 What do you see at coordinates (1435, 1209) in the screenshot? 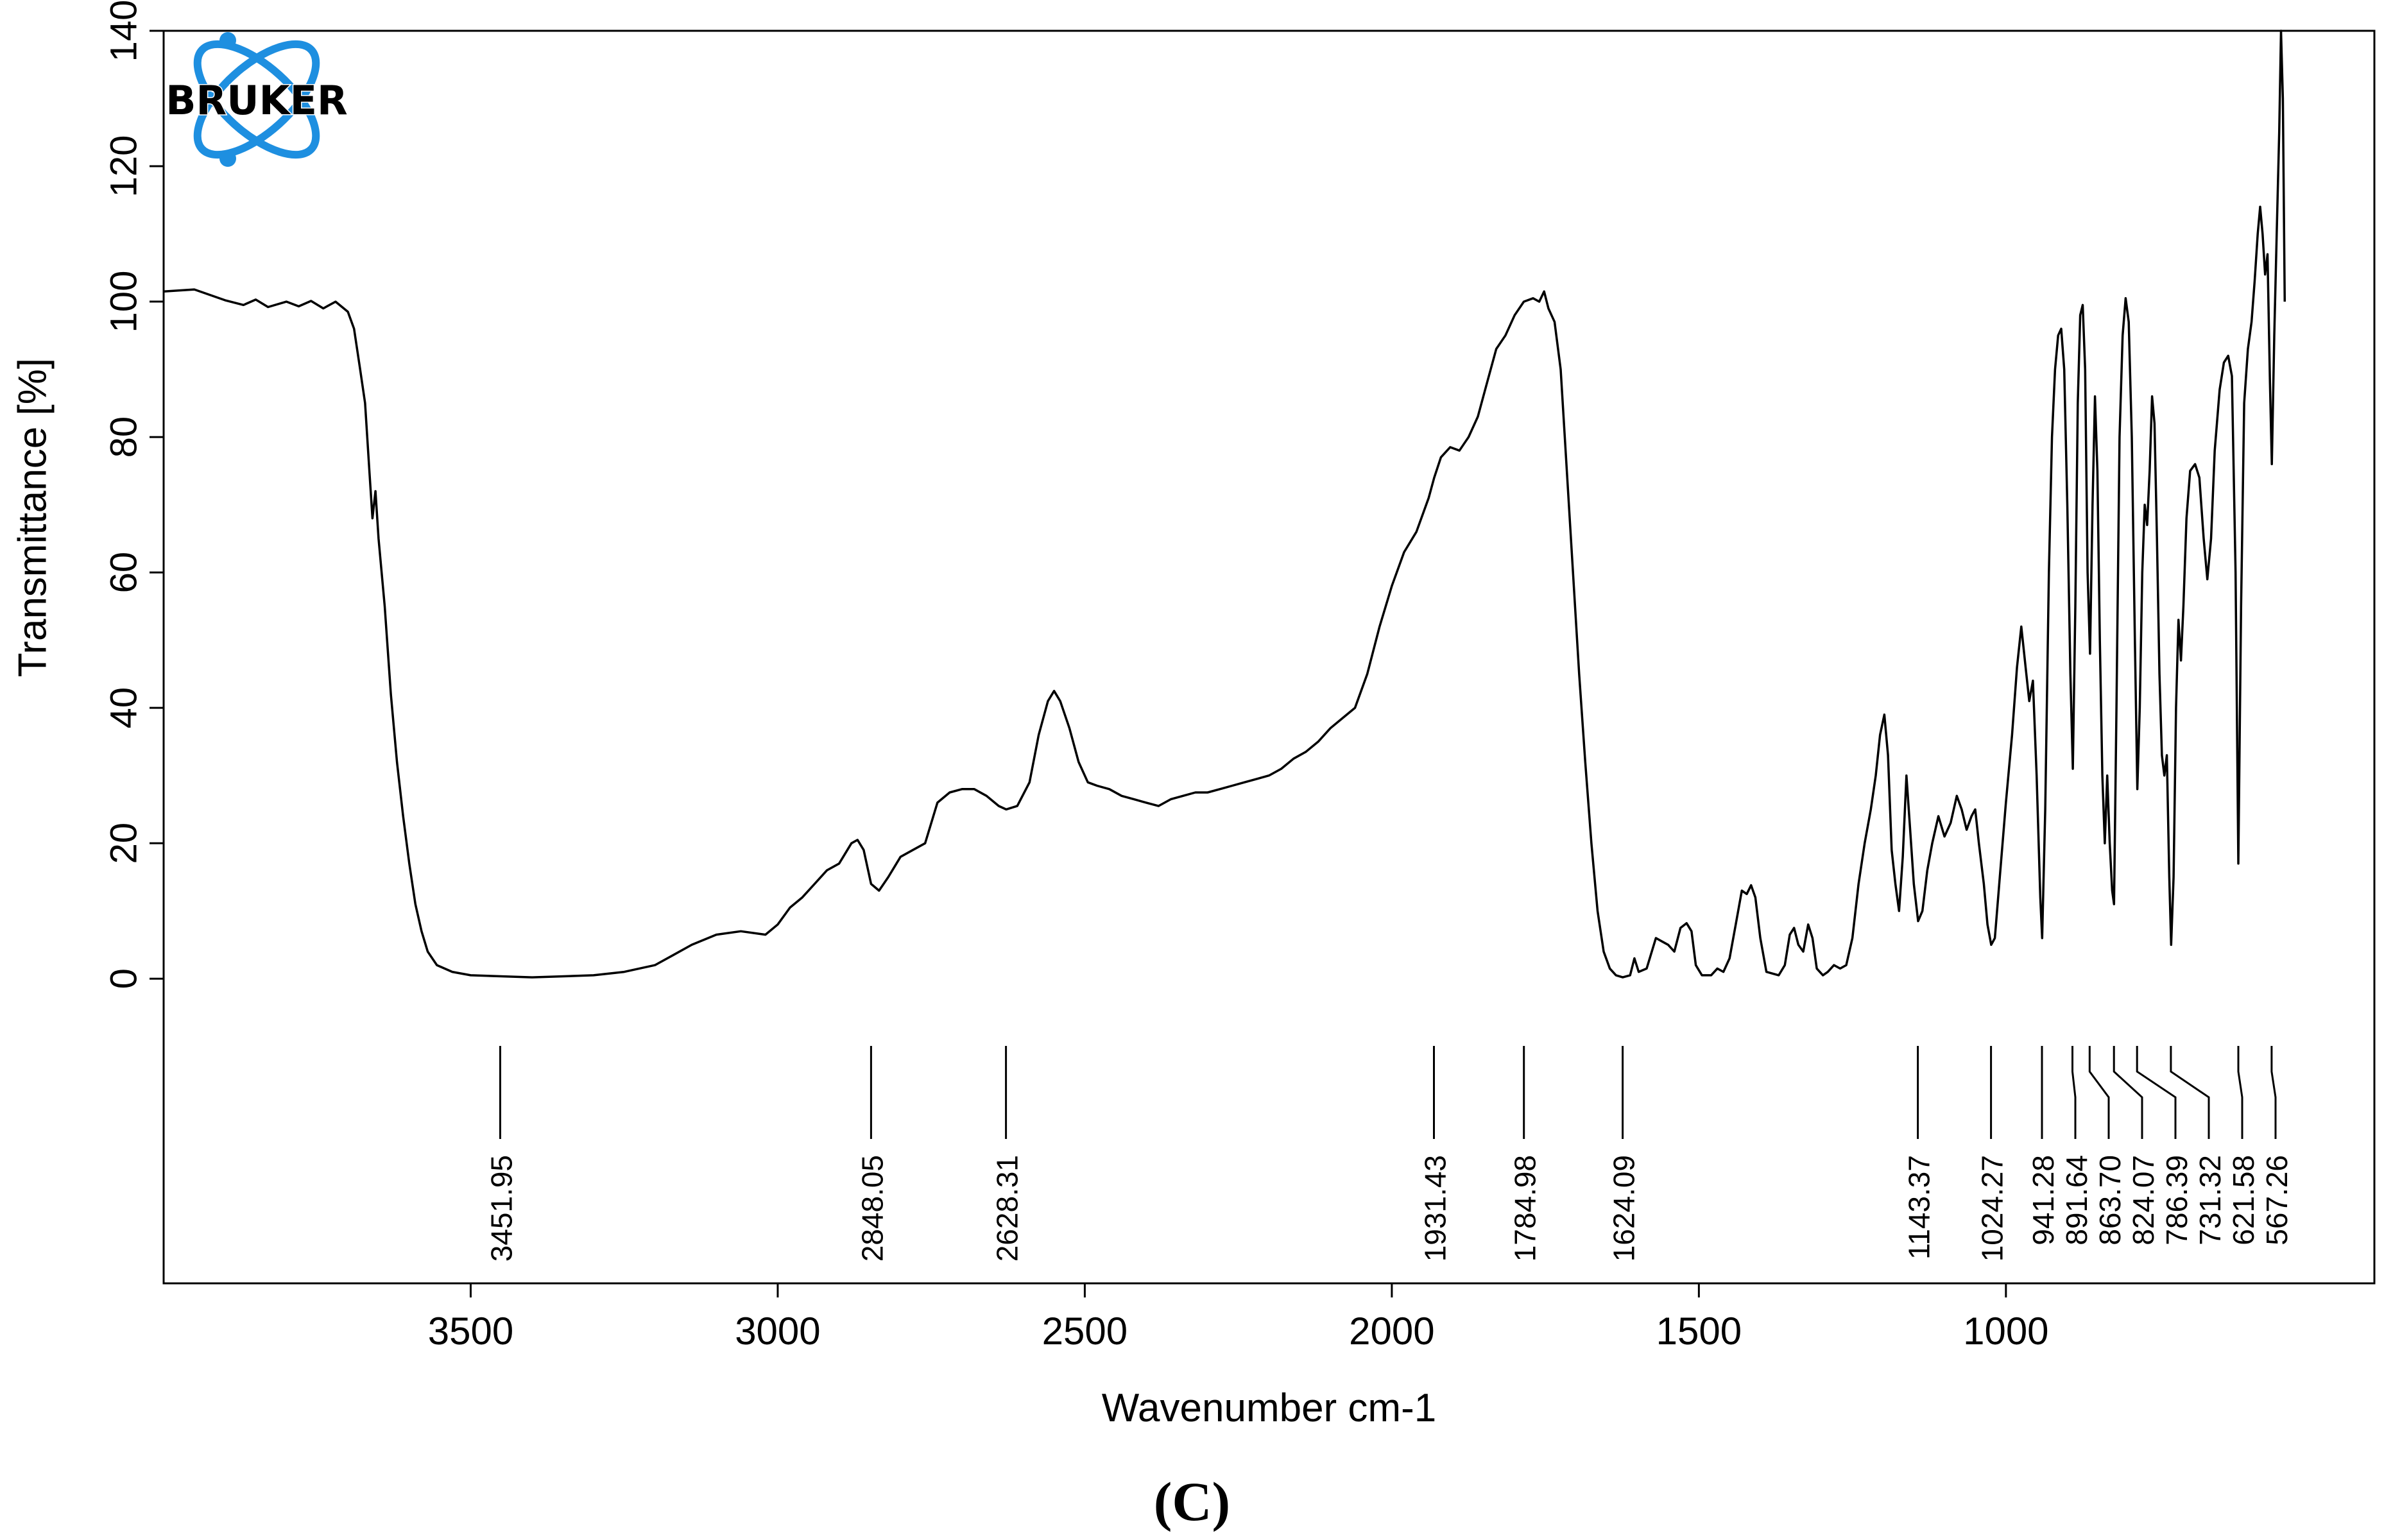
I see `peak-label: 1931.43` at bounding box center [1435, 1209].